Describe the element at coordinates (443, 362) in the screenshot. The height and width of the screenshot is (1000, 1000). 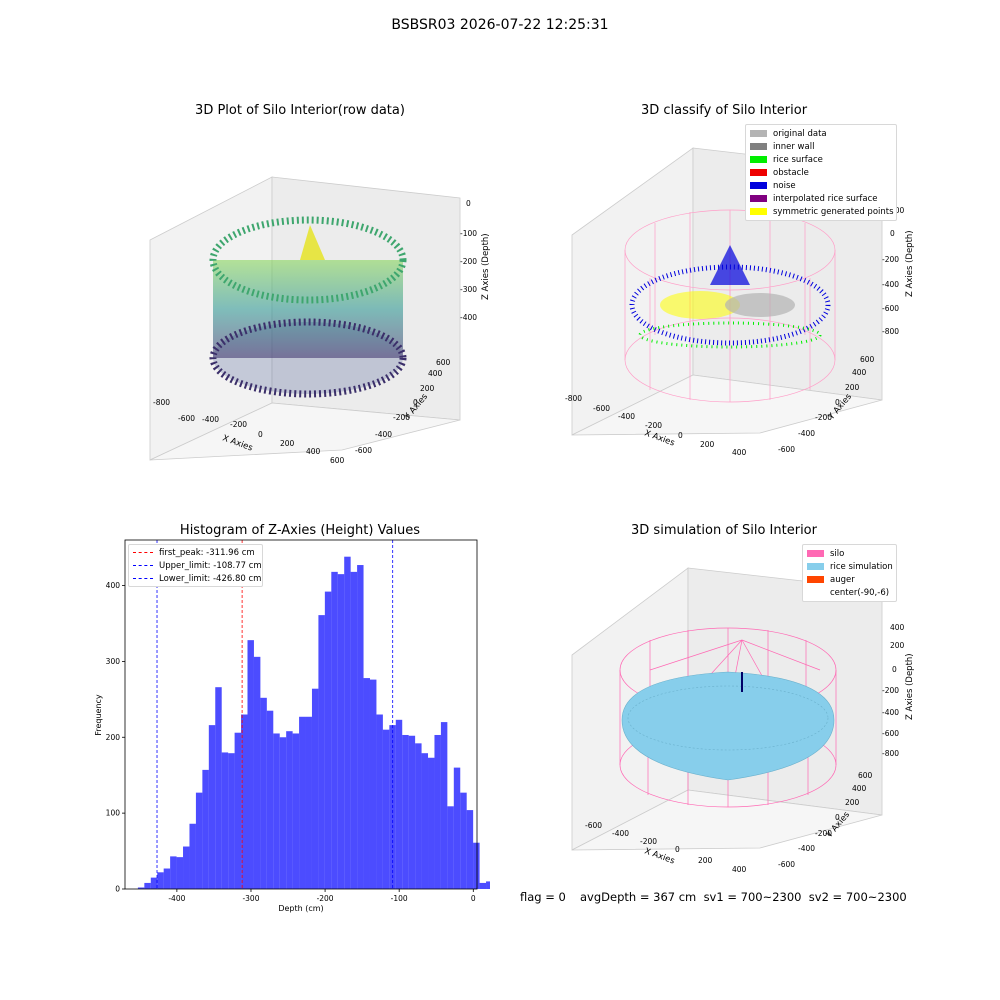
I see `raw-ytick: 600` at that location.